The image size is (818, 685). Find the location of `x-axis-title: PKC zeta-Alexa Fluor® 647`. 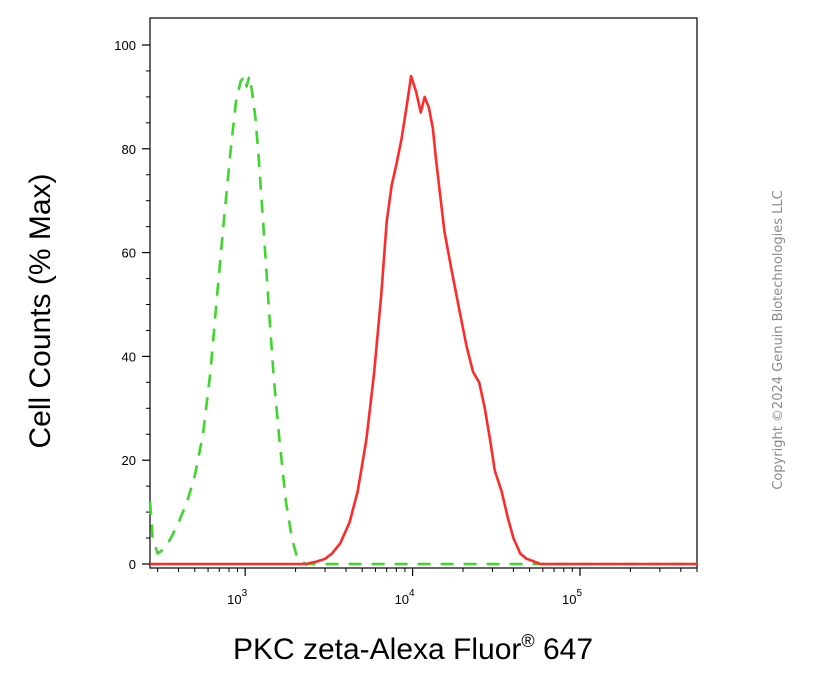

x-axis-title: PKC zeta-Alexa Fluor® 647 is located at coordinates (413, 648).